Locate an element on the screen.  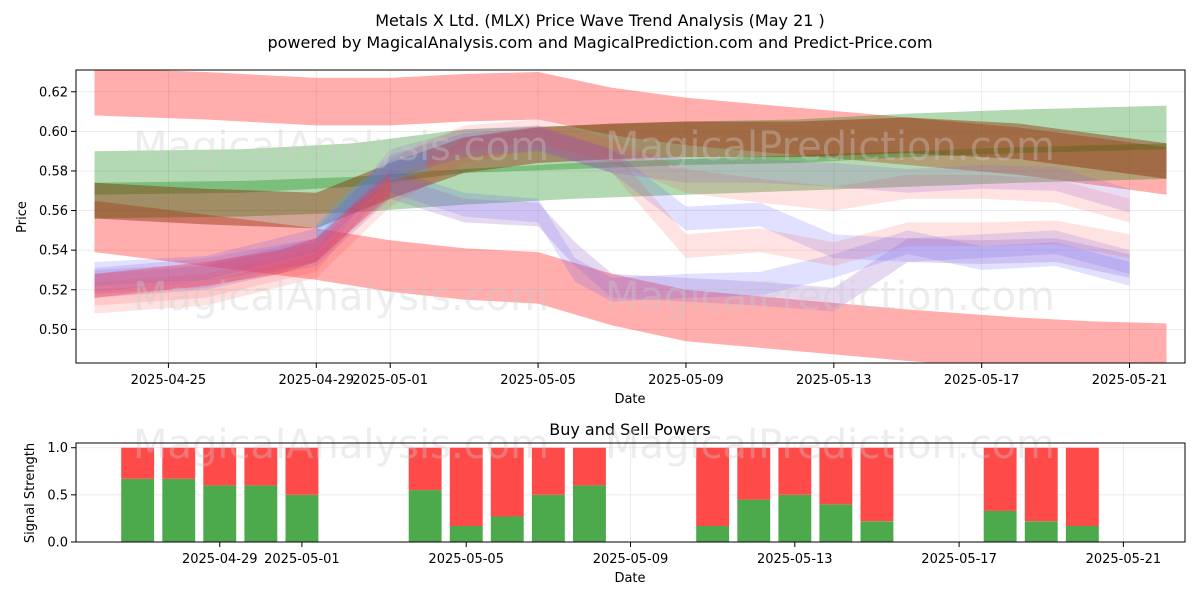
price-y-tick-label: 0.56 is located at coordinates (53, 211).